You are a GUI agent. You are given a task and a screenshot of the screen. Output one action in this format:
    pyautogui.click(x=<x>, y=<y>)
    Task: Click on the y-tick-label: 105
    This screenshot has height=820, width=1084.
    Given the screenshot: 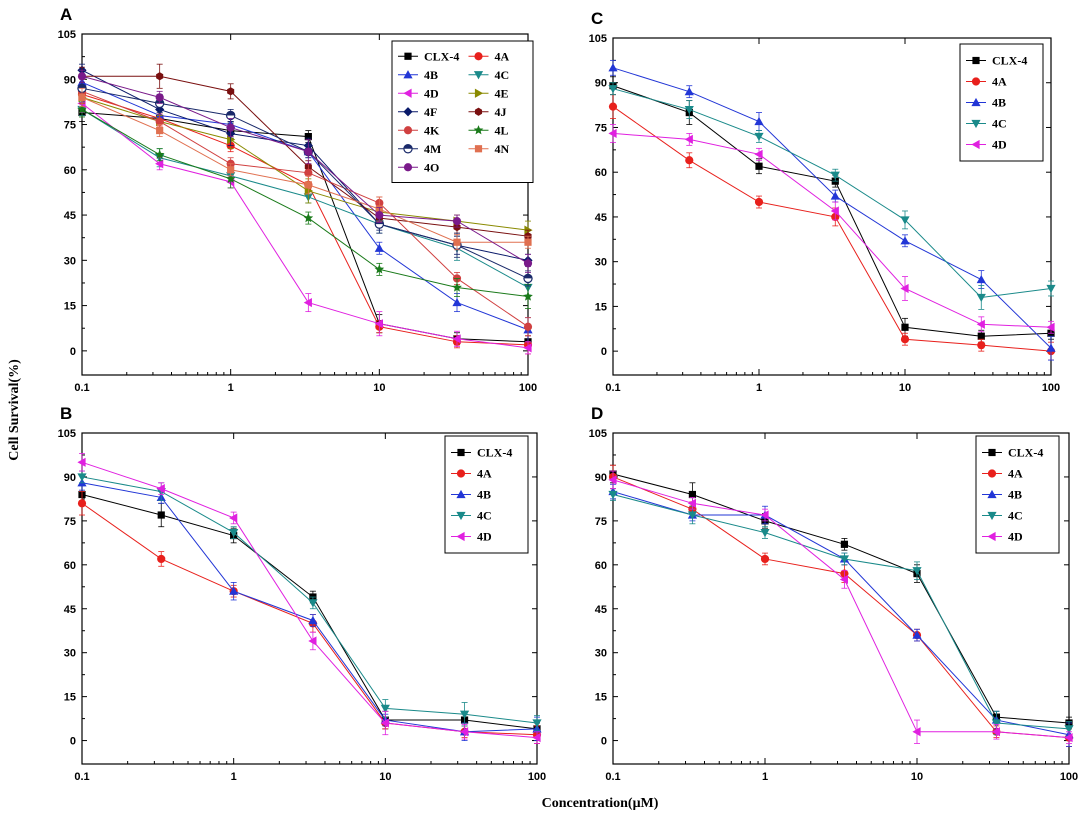 What is the action you would take?
    pyautogui.click(x=67, y=35)
    